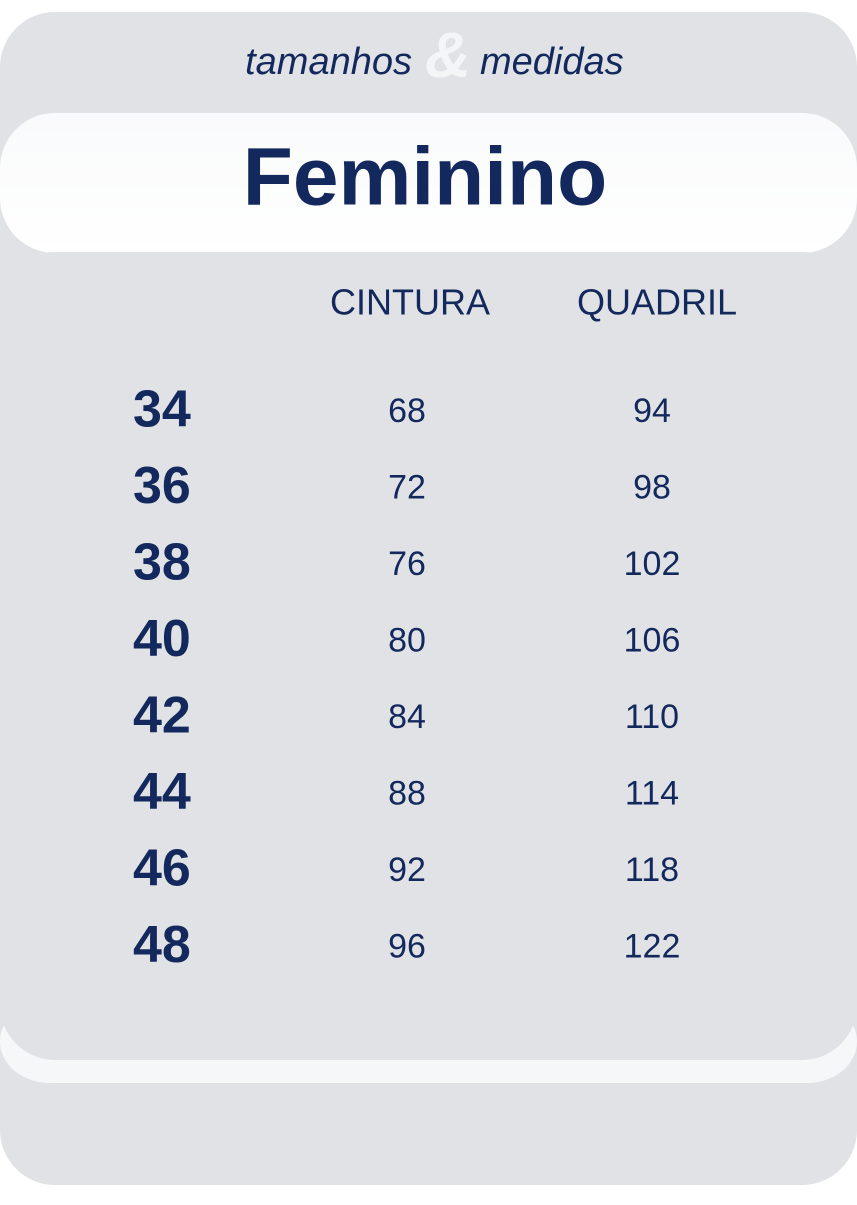 The image size is (857, 1205). Describe the element at coordinates (652, 487) in the screenshot. I see `hip-value: 98` at that location.